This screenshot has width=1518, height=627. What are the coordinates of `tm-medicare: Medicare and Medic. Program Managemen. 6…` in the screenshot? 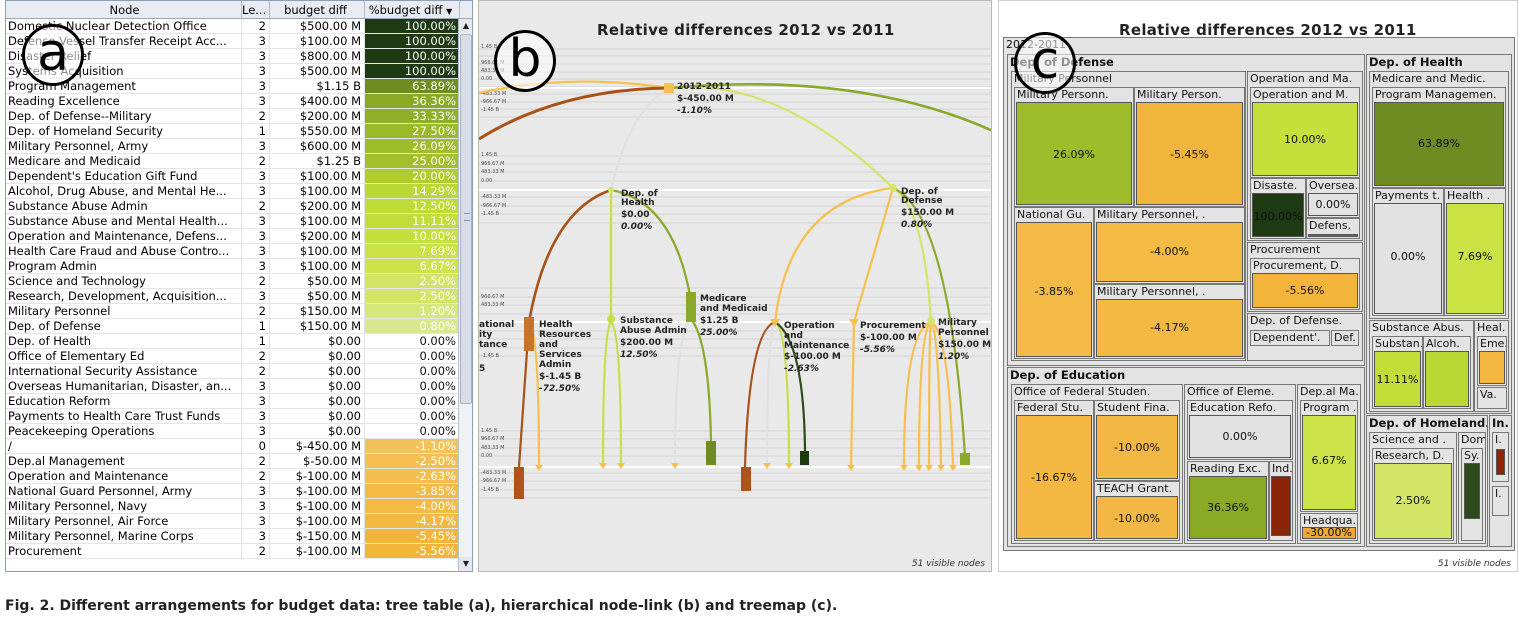 It's located at (1439, 195).